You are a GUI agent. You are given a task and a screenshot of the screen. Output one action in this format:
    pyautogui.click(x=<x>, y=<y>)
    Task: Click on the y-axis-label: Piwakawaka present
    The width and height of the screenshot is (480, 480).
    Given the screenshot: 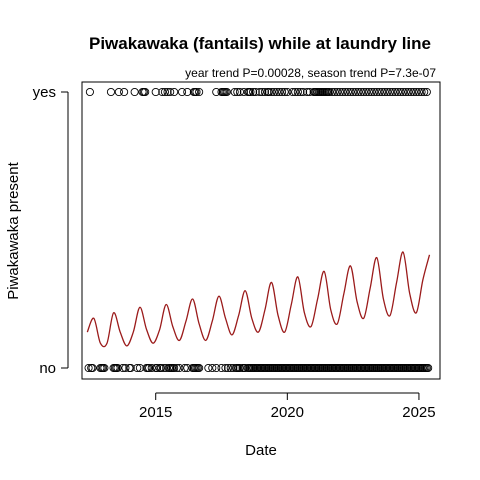 What is the action you would take?
    pyautogui.click(x=13, y=230)
    